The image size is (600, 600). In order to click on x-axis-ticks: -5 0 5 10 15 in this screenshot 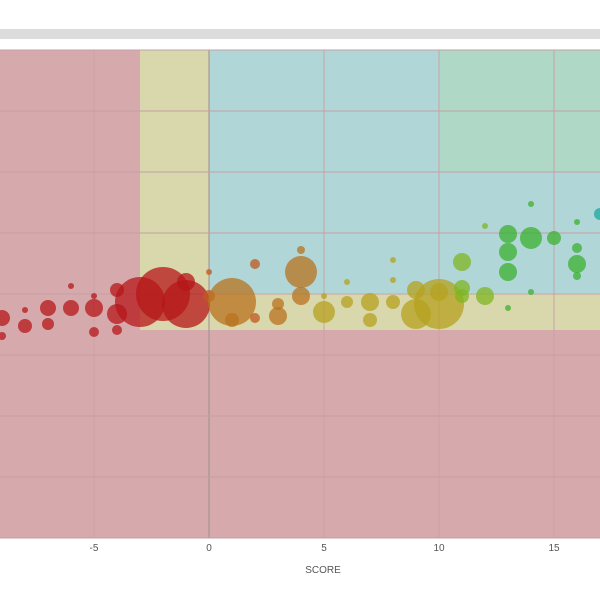, I will do `click(325, 548)`.